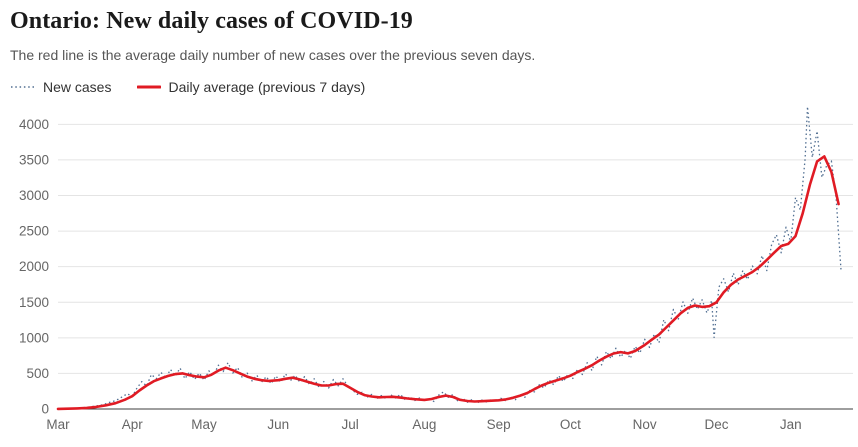 The image size is (858, 447). I want to click on x-tick-label: Jul, so click(350, 424).